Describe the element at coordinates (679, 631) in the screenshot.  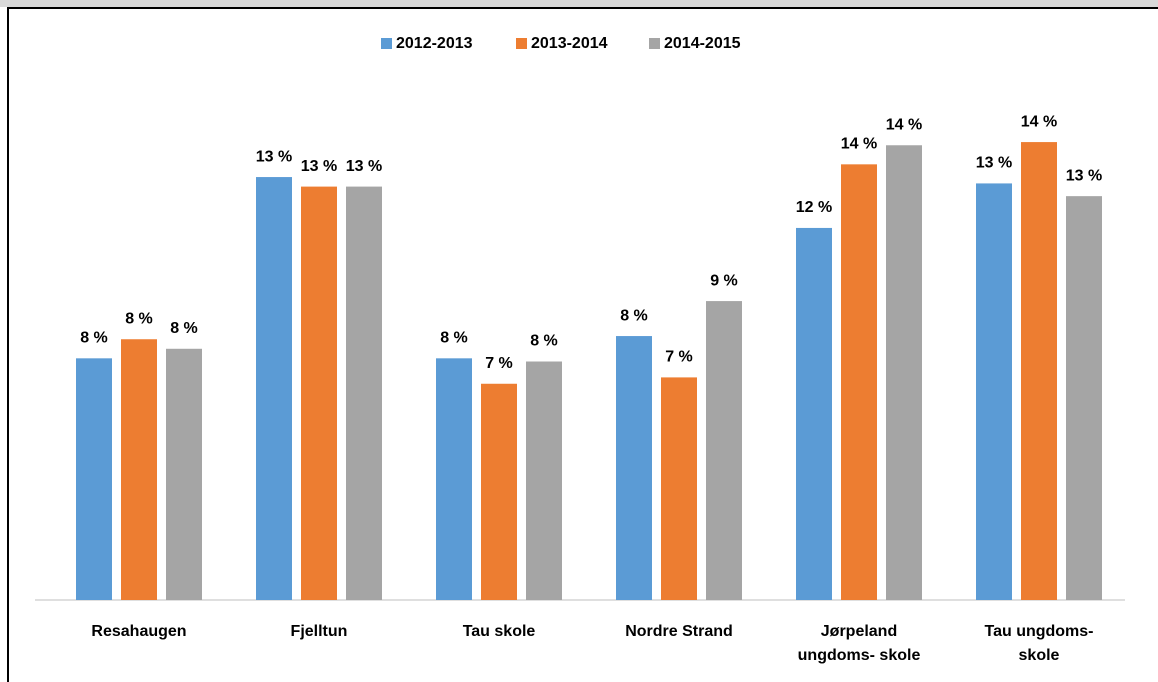
I see `x-tick-label: Nordre Strand` at that location.